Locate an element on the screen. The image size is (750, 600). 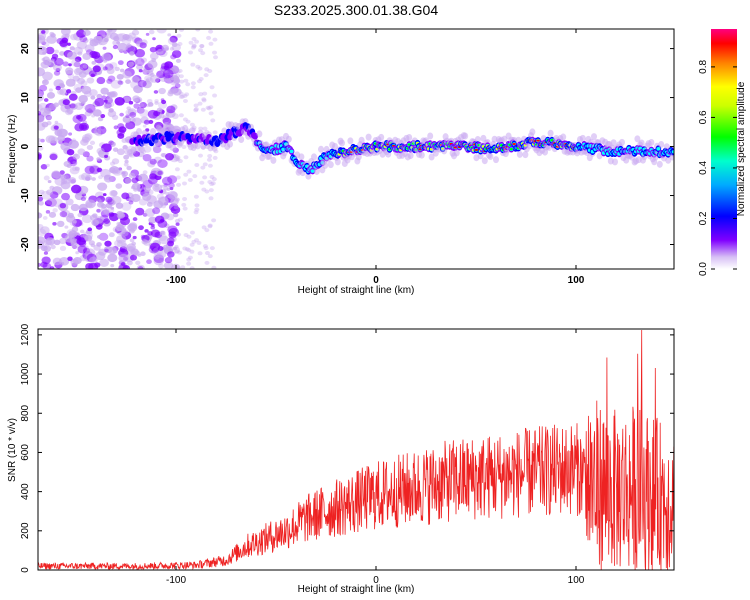
spectrogram-ridge-core is located at coordinates (672, 151).